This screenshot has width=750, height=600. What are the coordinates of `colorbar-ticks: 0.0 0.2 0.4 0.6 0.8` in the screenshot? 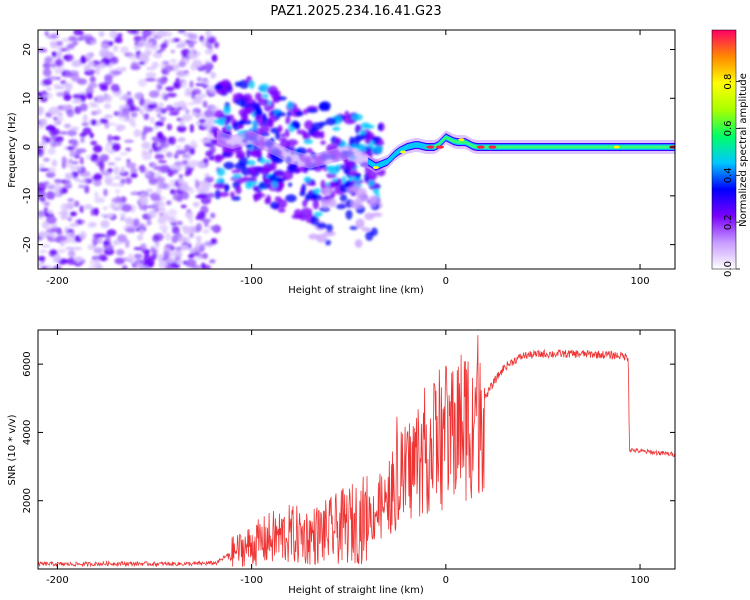 It's located at (731, 175).